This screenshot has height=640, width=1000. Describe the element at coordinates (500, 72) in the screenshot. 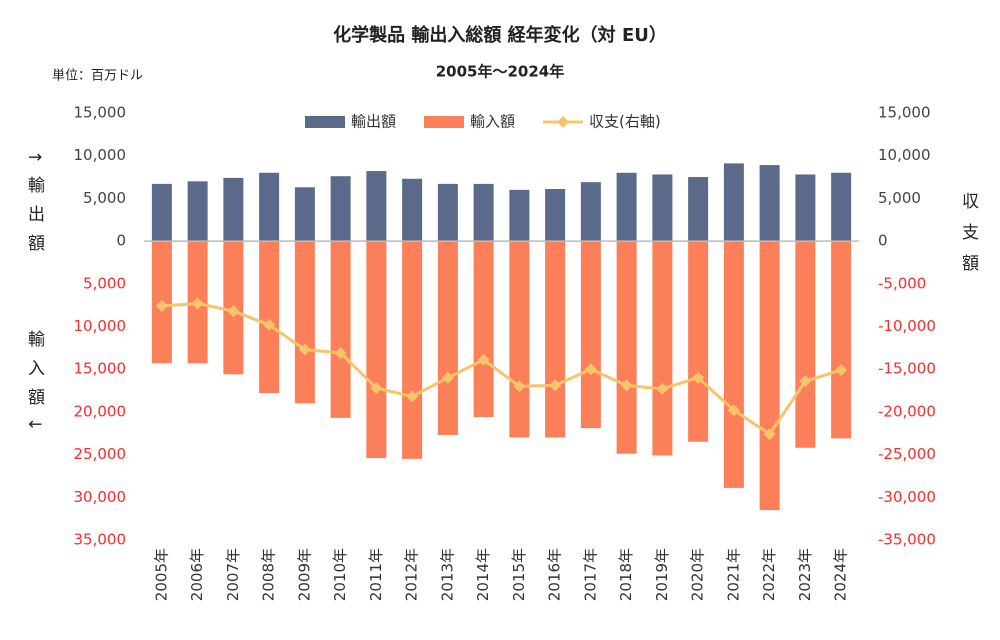

I see `chart-subtitle: 2005年～2024年` at that location.